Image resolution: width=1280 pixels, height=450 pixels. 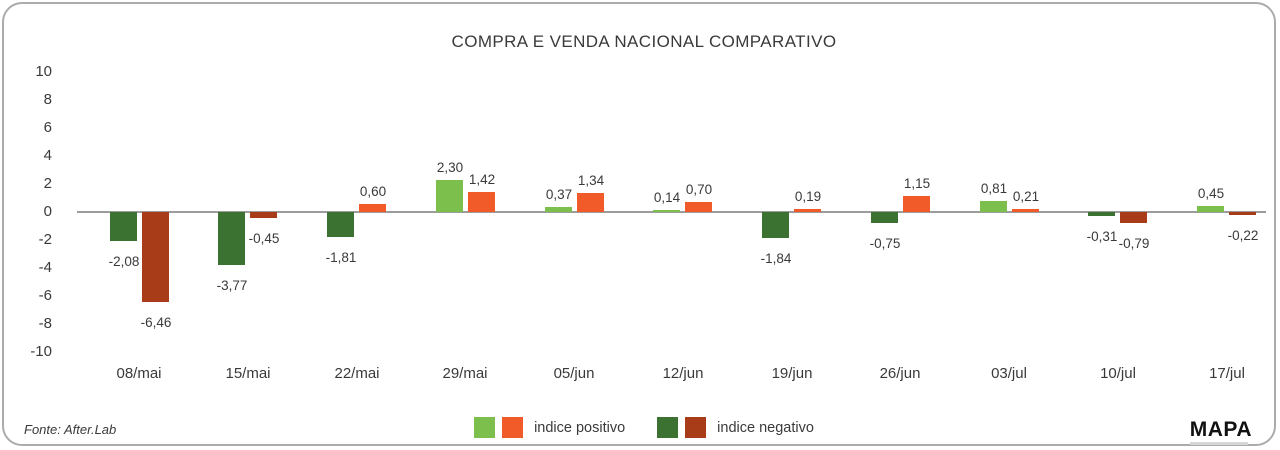 I want to click on legend-item-negative: indice negativo, so click(x=735, y=427).